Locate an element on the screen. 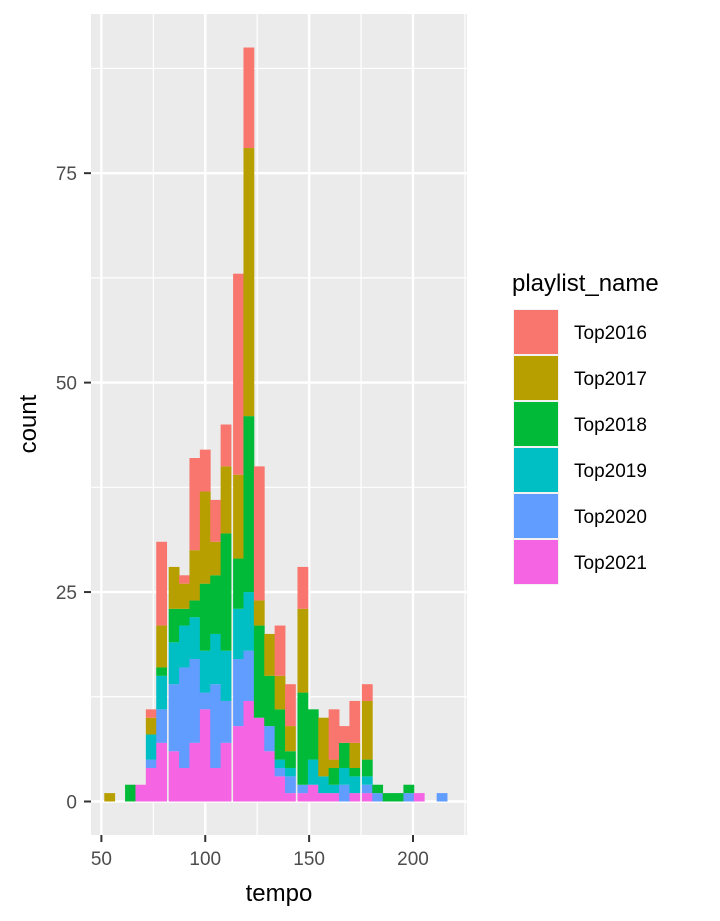  x-axis-title: tempo is located at coordinates (279, 893).